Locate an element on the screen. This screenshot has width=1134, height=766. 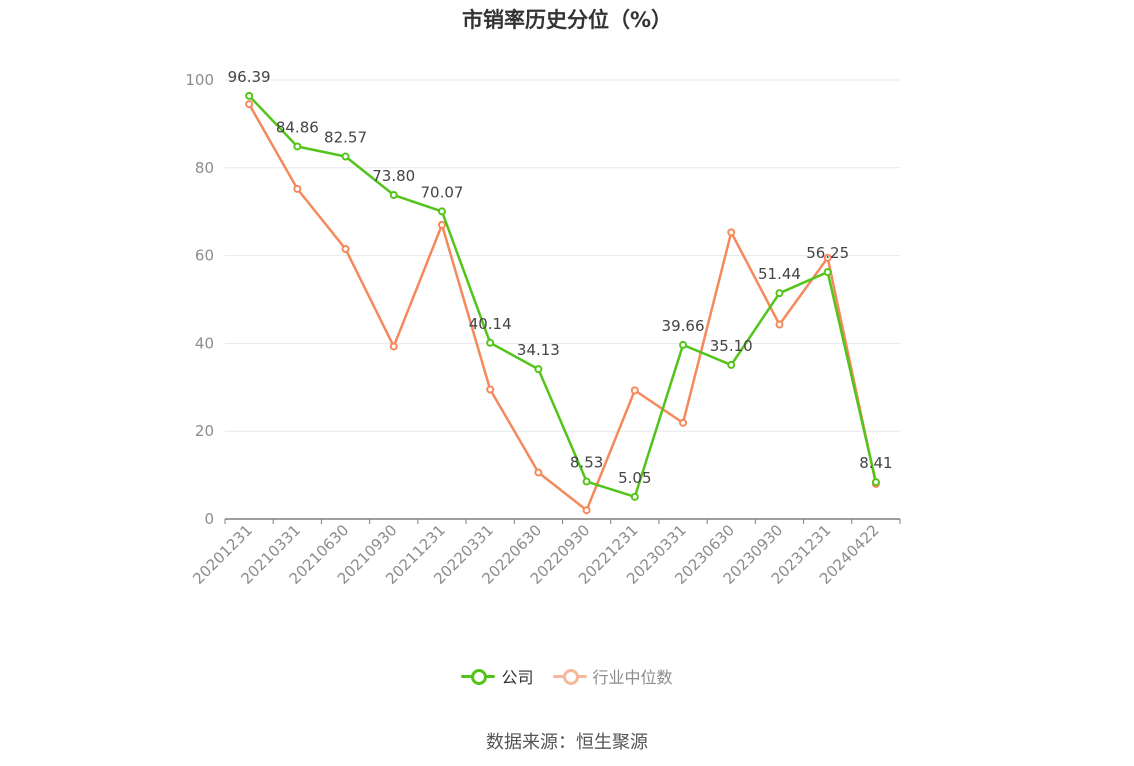
legend-company-label: 公司 is located at coordinates (517, 677).